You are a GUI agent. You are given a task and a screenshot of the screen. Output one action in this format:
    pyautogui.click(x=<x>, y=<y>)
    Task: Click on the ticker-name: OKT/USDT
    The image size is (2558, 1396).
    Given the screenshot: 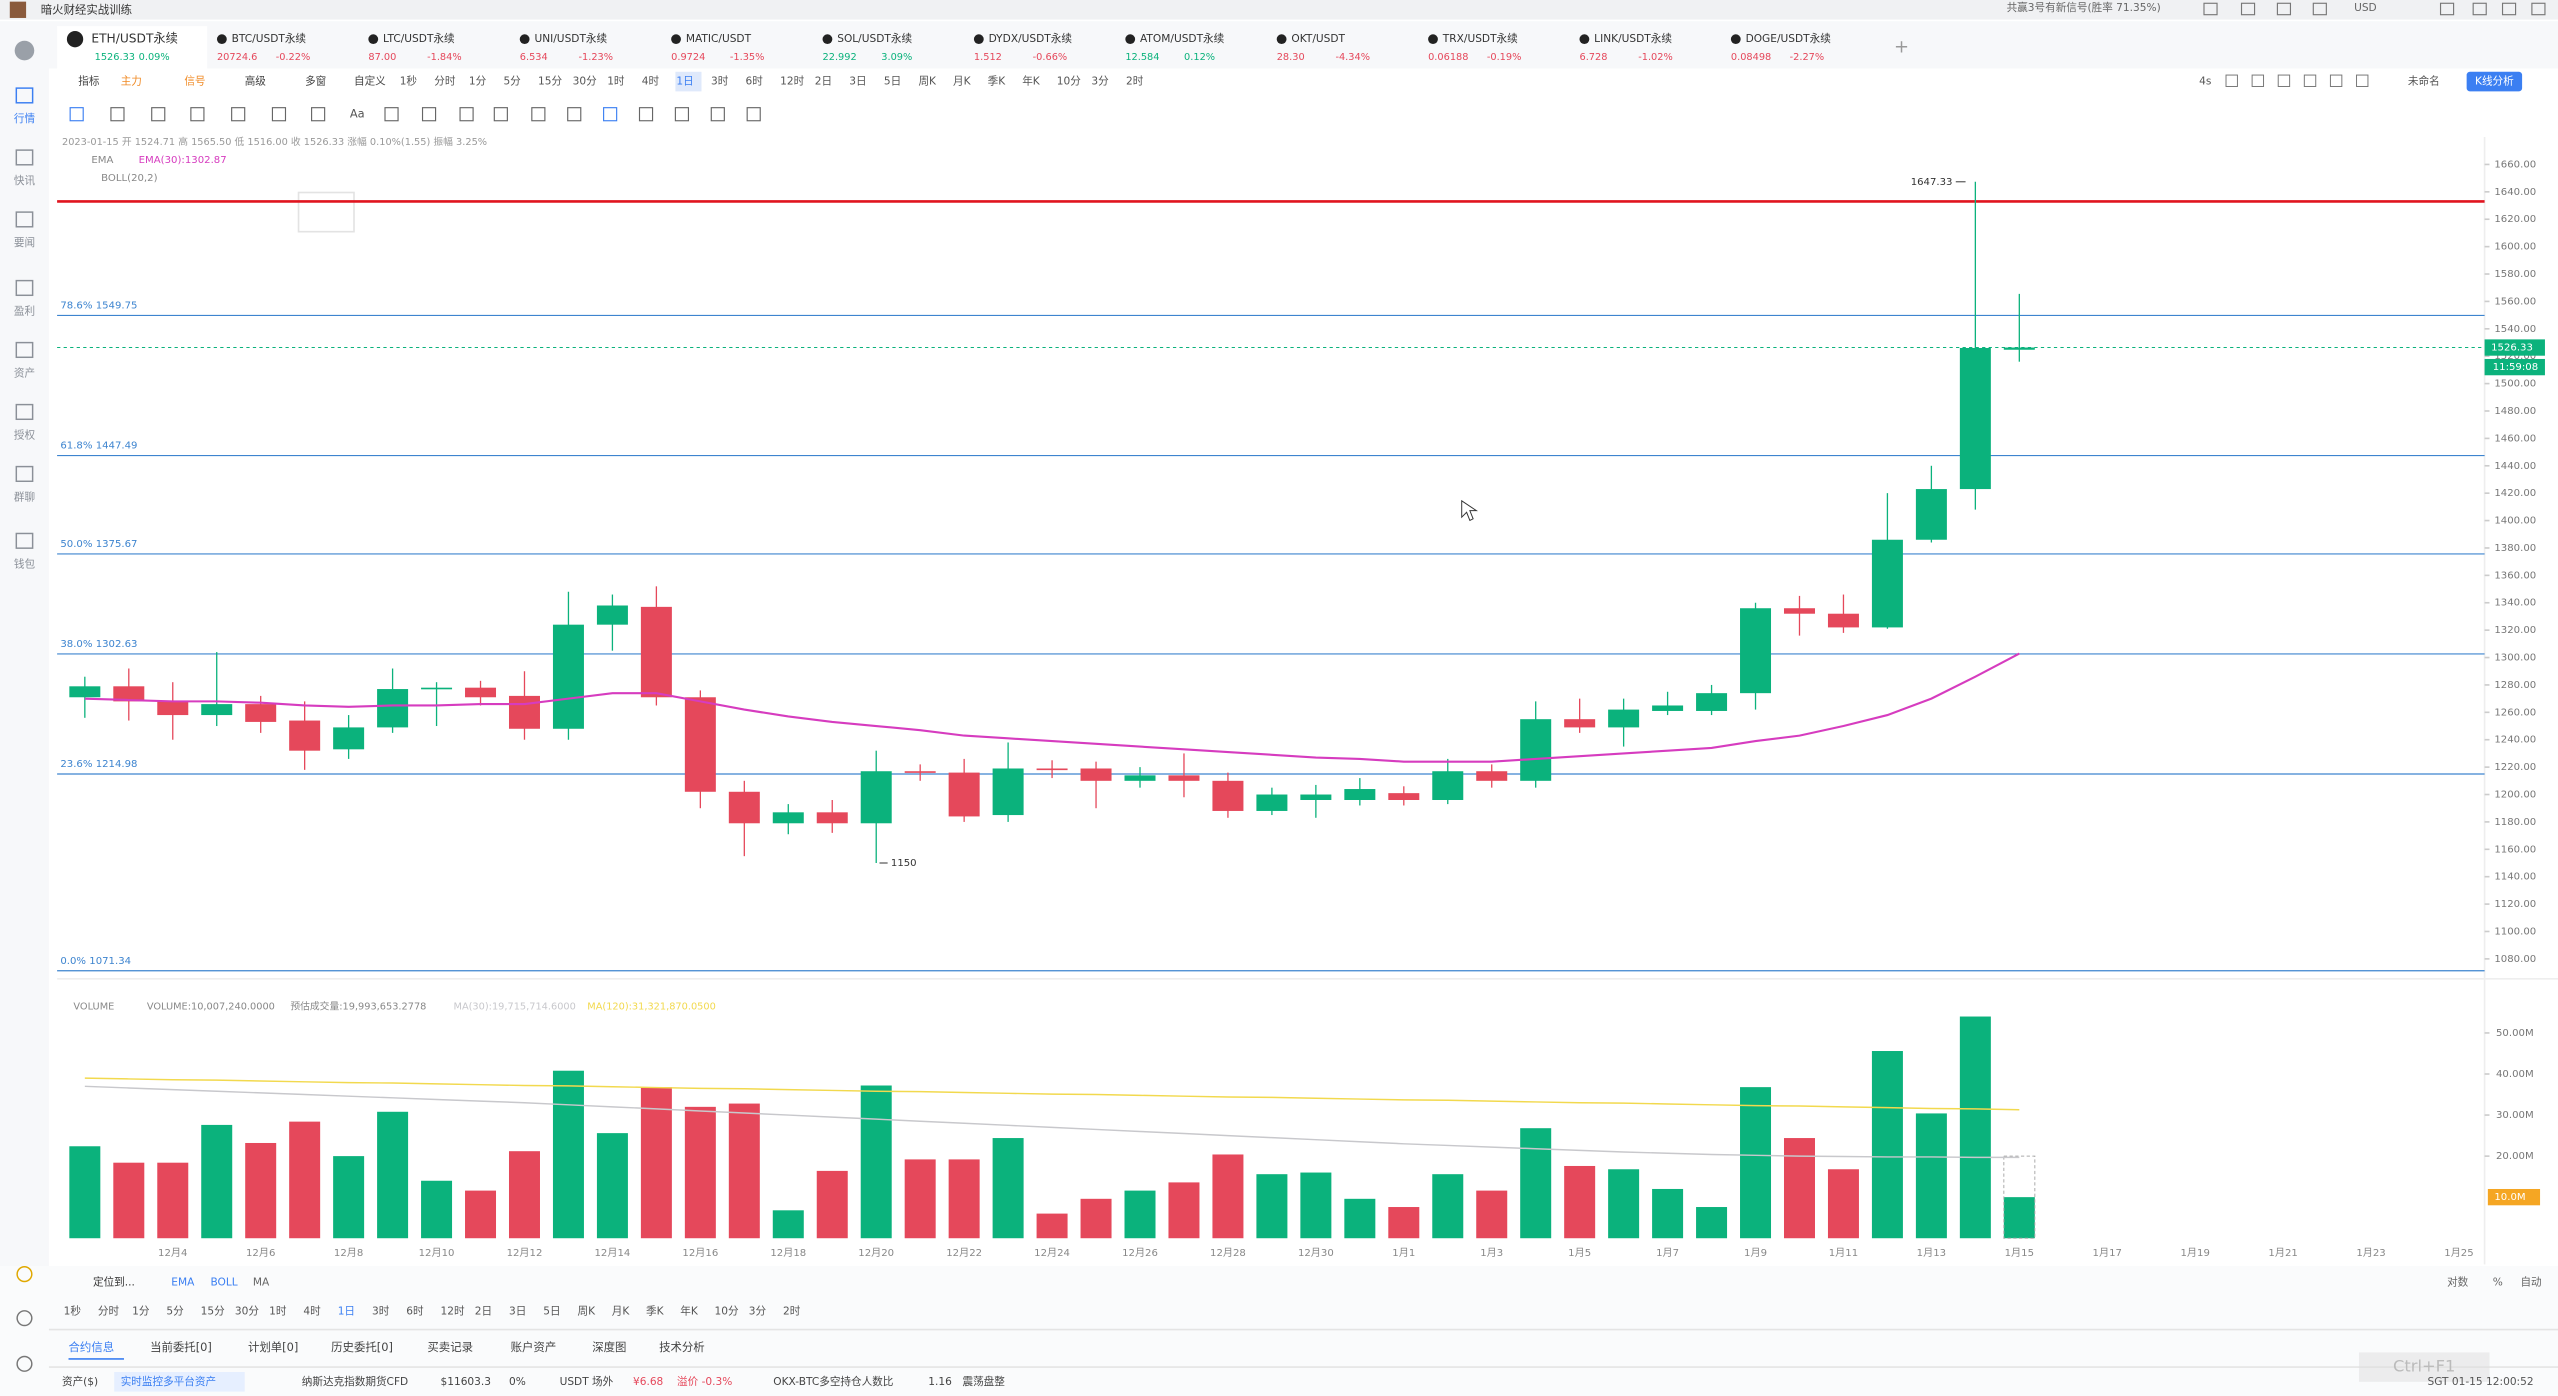 What is the action you would take?
    pyautogui.click(x=1318, y=39)
    